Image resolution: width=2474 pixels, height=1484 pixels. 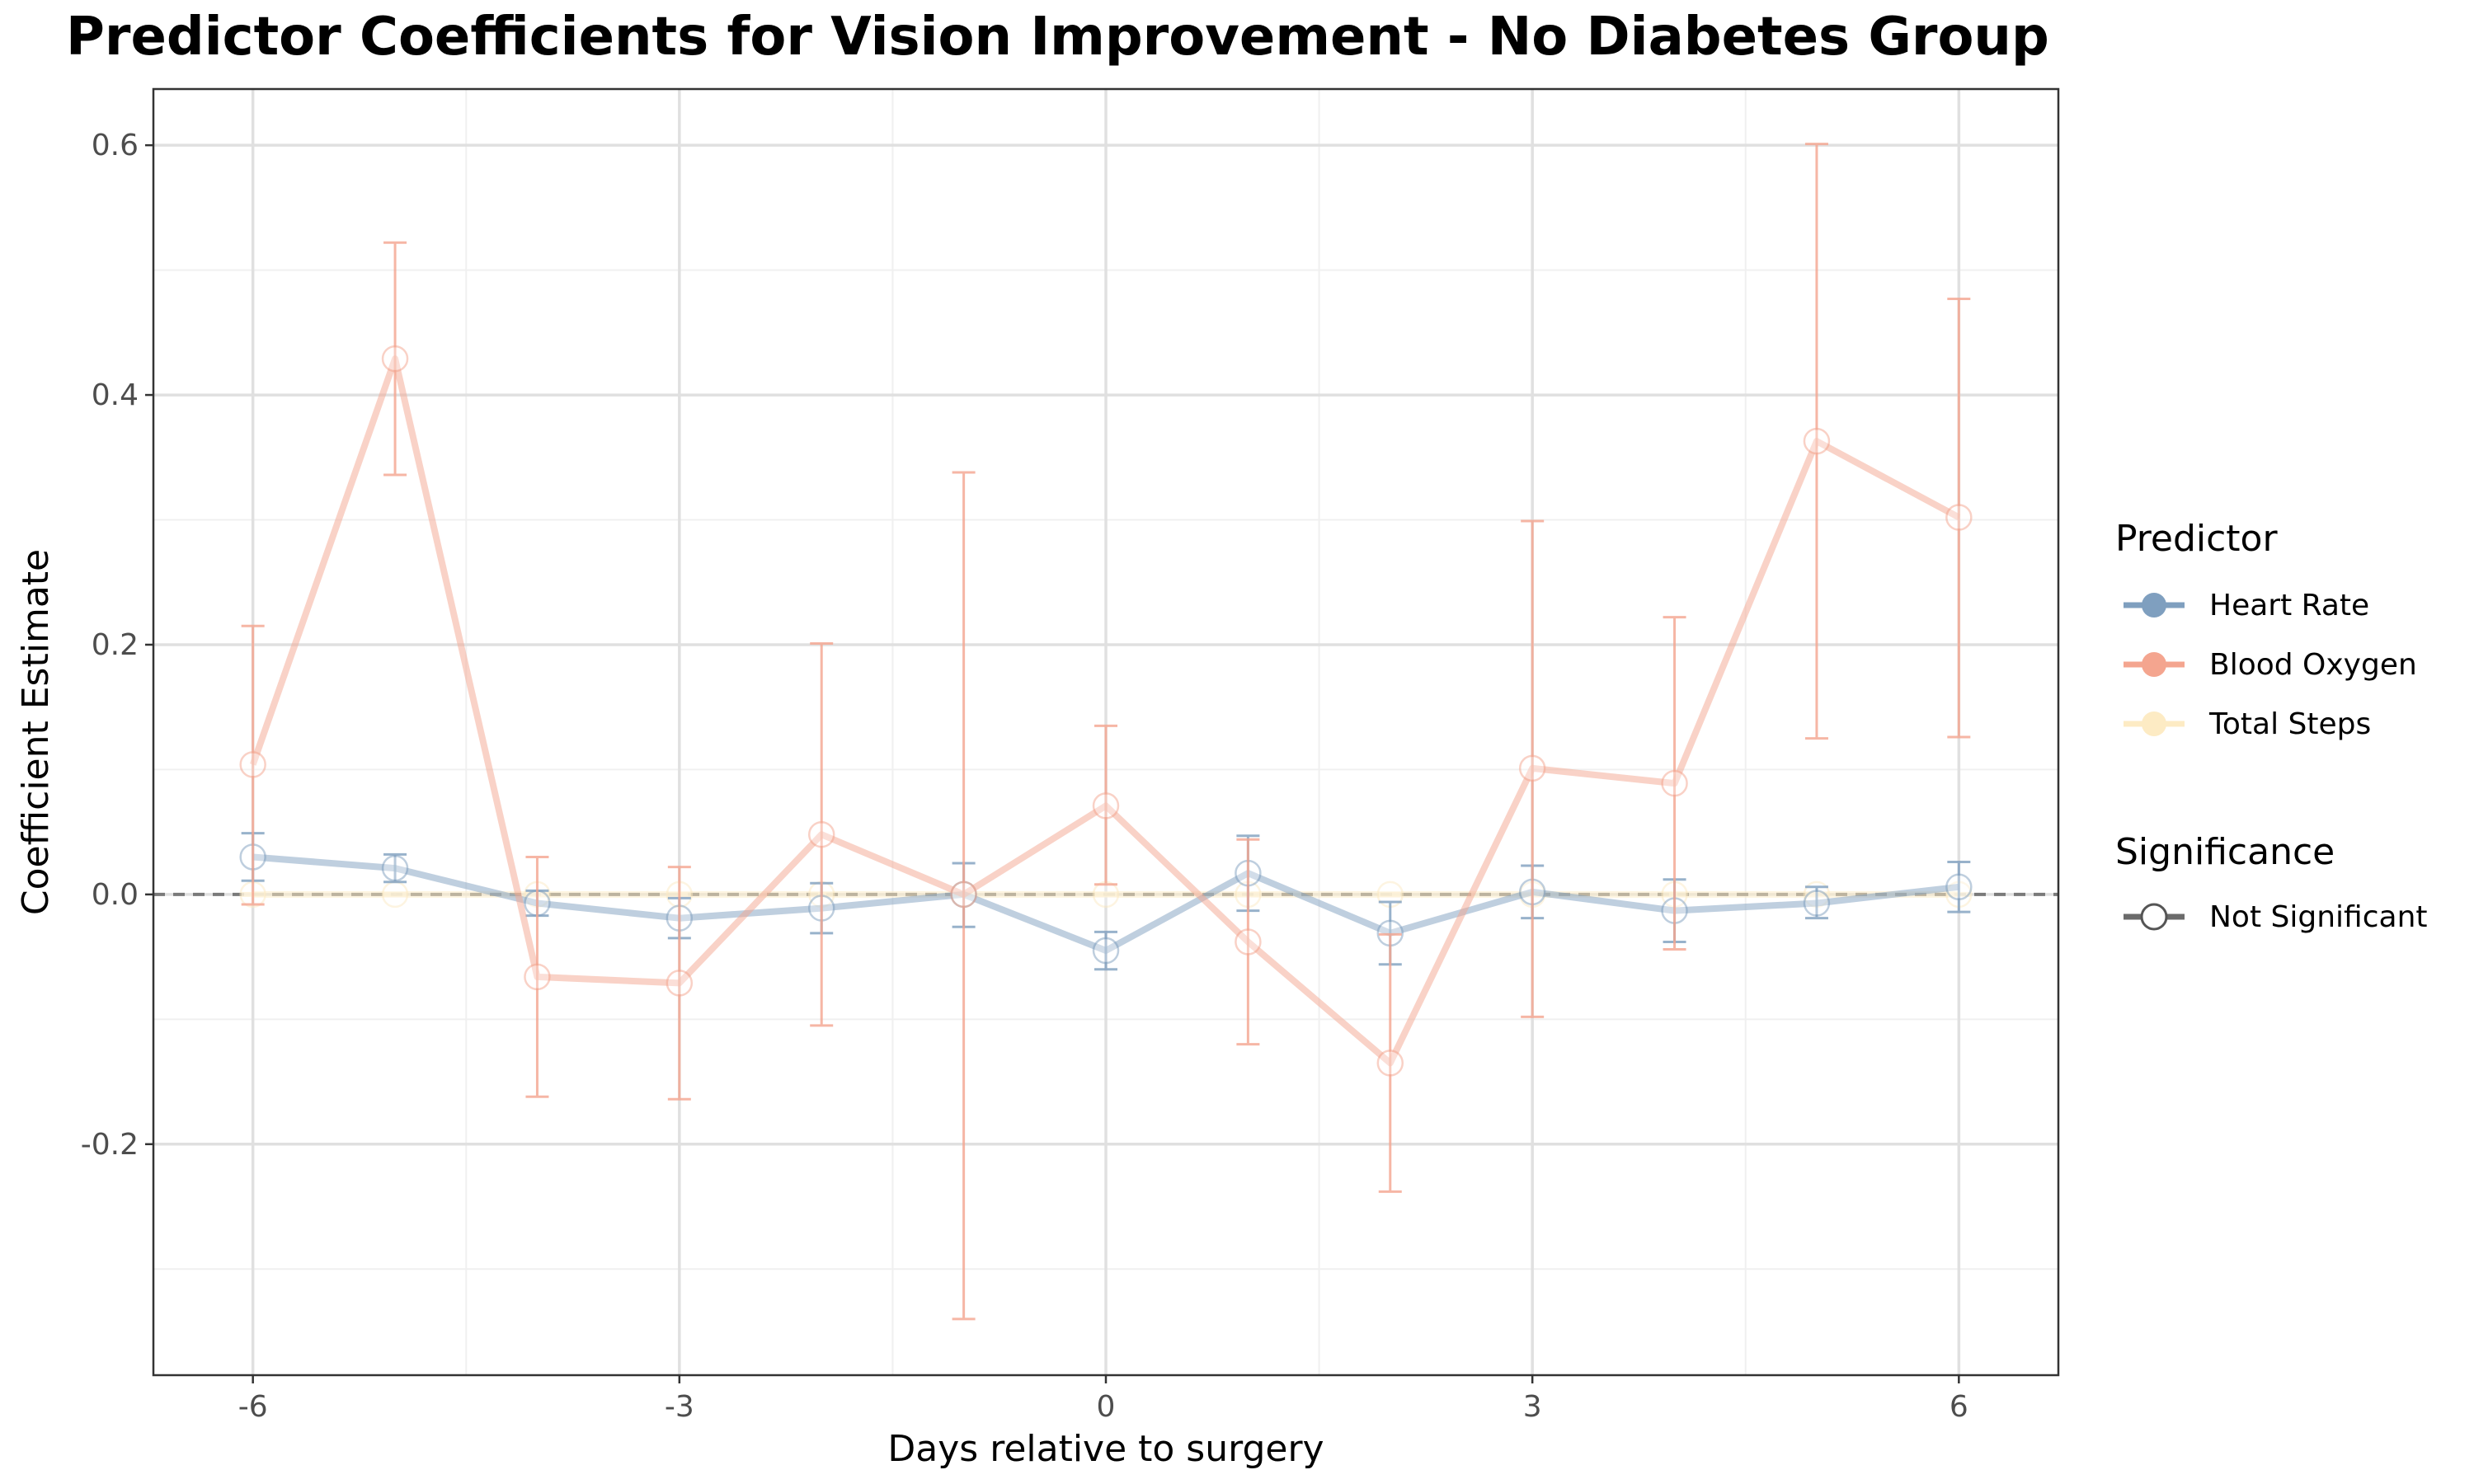 What do you see at coordinates (110, 1145) in the screenshot?
I see `y-tick-label: -0.2` at bounding box center [110, 1145].